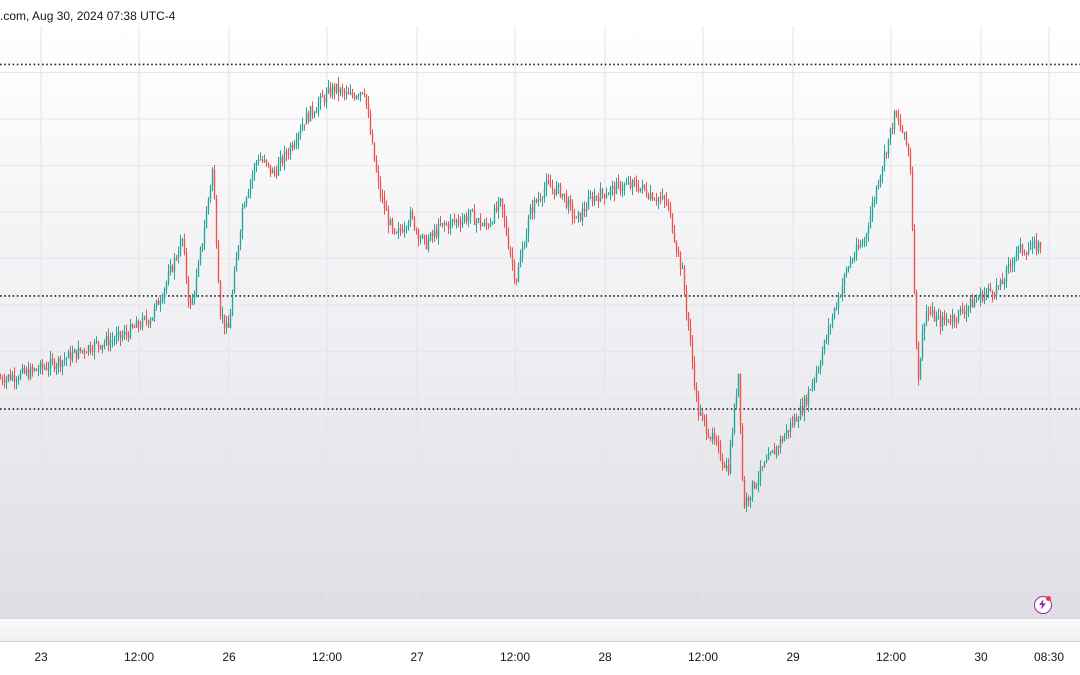 This screenshot has height=675, width=1080. What do you see at coordinates (891, 657) in the screenshot?
I see `time-tick-label: 12:00` at bounding box center [891, 657].